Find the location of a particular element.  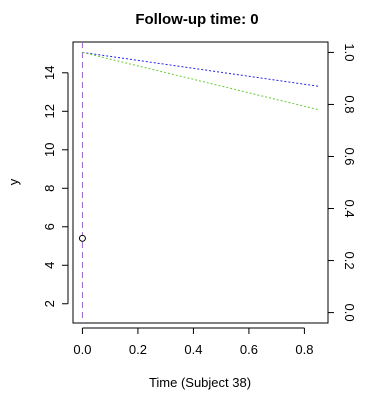

y-tick-label: 12 is located at coordinates (49, 111).